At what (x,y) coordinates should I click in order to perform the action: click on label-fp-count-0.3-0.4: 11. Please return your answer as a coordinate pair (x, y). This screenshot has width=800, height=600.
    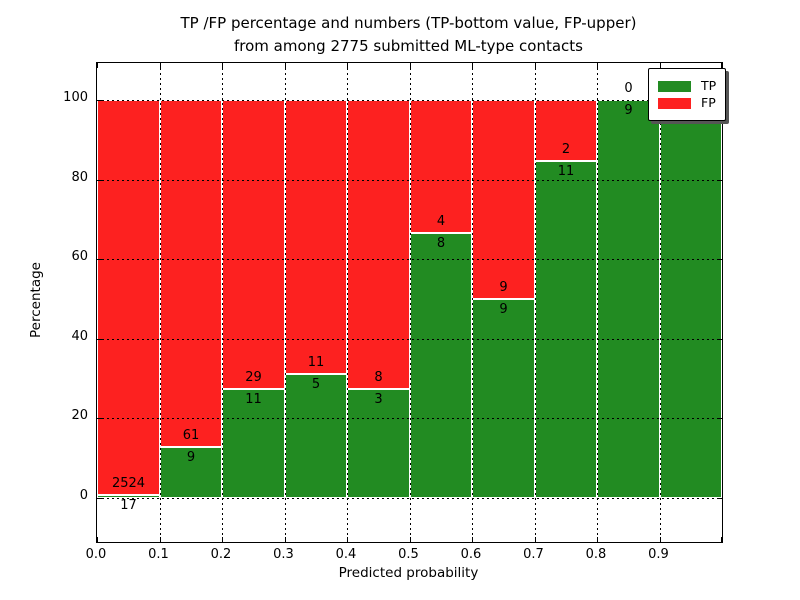
    Looking at the image, I should click on (316, 362).